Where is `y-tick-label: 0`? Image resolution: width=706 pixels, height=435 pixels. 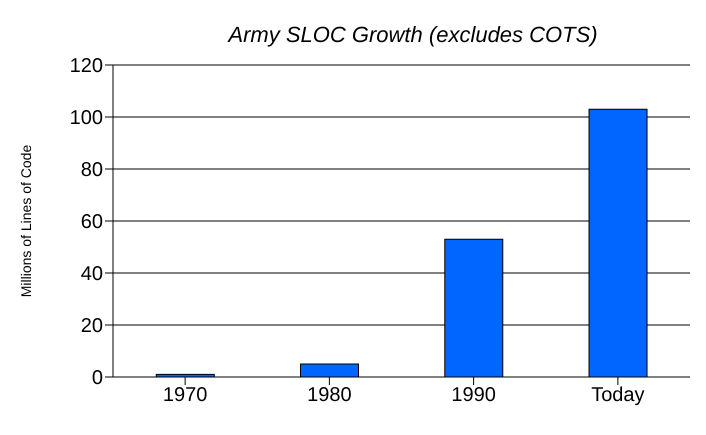
y-tick-label: 0 is located at coordinates (97, 378).